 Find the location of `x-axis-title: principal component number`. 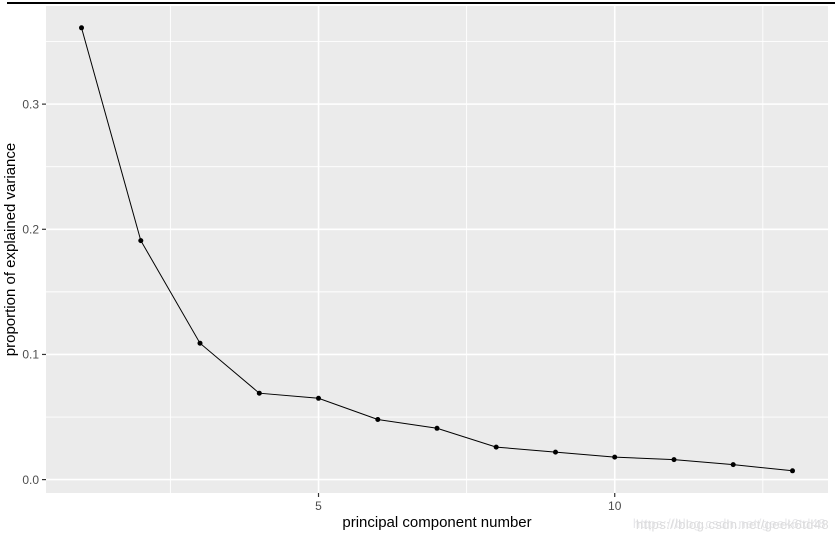

x-axis-title: principal component number is located at coordinates (436, 522).